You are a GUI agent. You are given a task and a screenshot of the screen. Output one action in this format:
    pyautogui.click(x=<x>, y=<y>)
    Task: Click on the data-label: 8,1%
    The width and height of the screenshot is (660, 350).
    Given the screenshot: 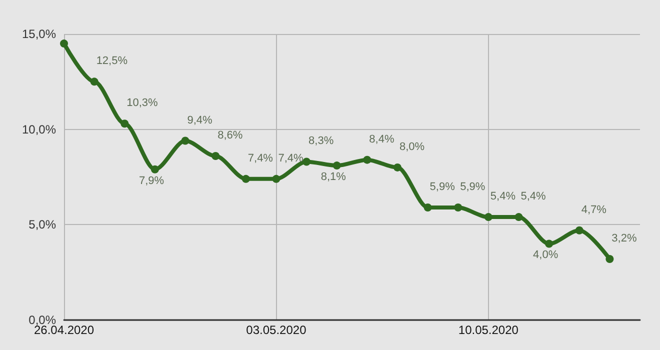 What is the action you would take?
    pyautogui.click(x=333, y=177)
    